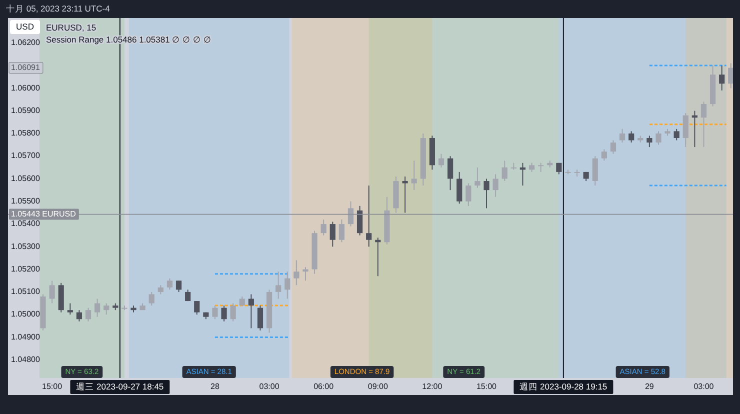  Describe the element at coordinates (25, 26) in the screenshot. I see `annotation: USD` at that location.